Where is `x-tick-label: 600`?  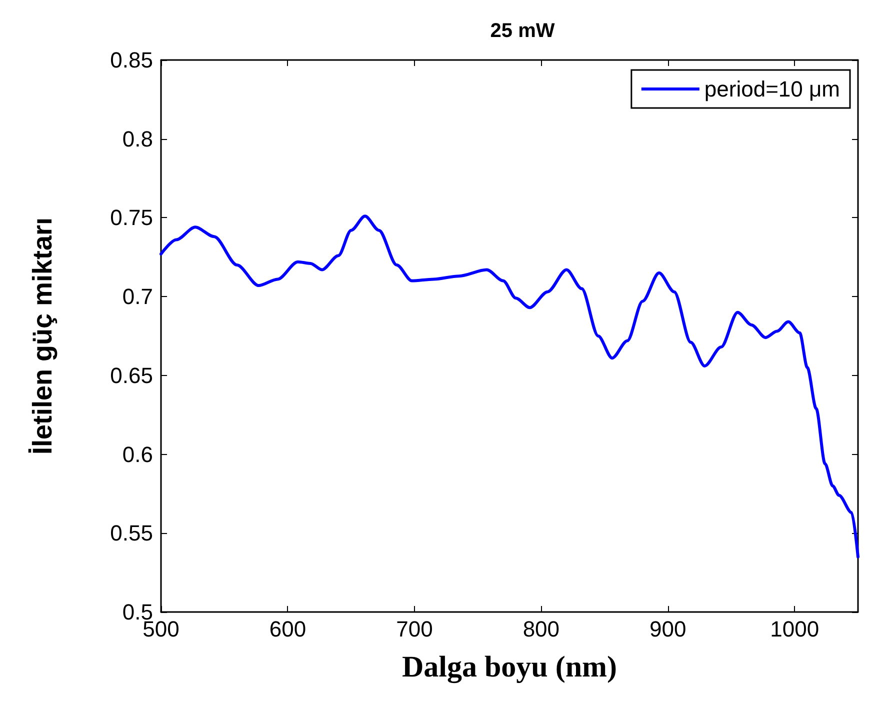
x-tick-label: 600 is located at coordinates (287, 629).